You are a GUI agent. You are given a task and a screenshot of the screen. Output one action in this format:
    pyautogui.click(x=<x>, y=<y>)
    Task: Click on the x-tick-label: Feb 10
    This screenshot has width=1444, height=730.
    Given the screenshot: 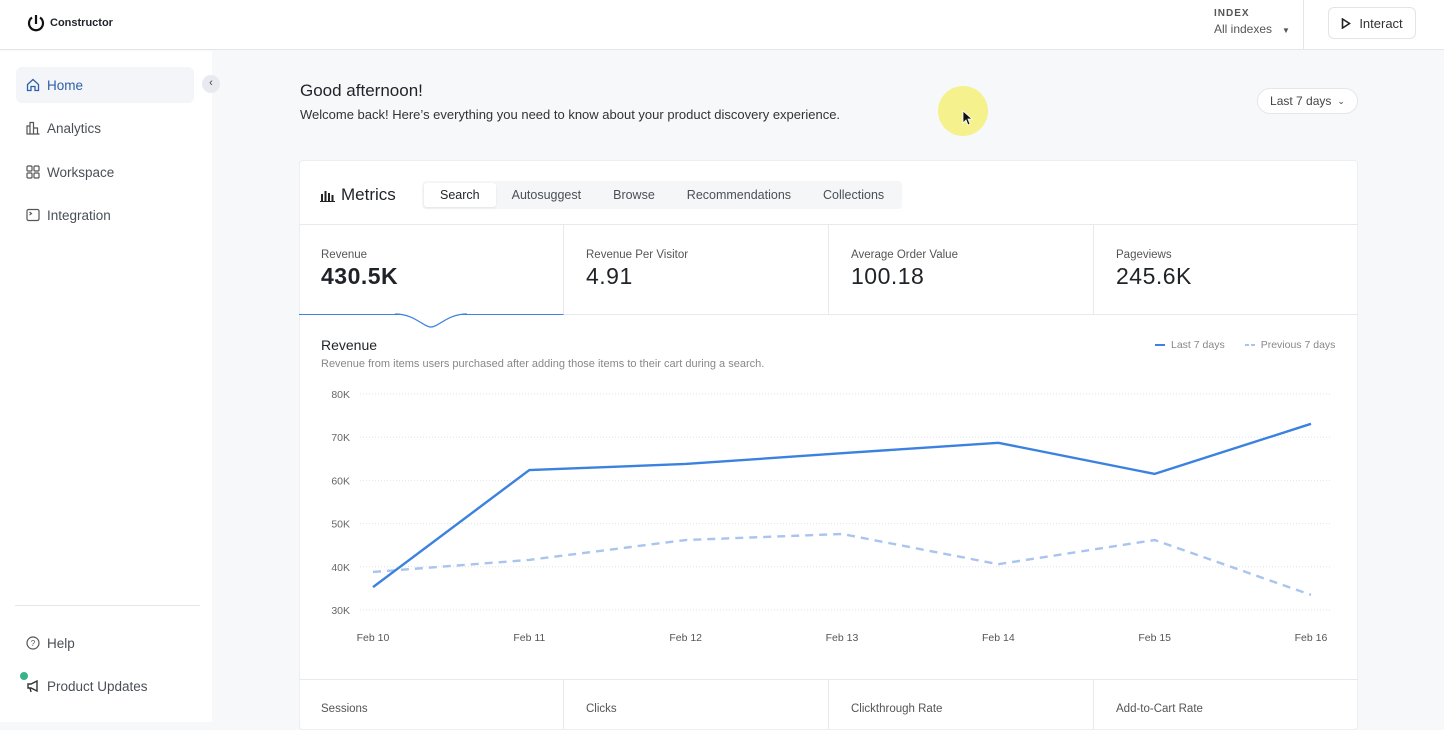 What is the action you would take?
    pyautogui.click(x=373, y=638)
    